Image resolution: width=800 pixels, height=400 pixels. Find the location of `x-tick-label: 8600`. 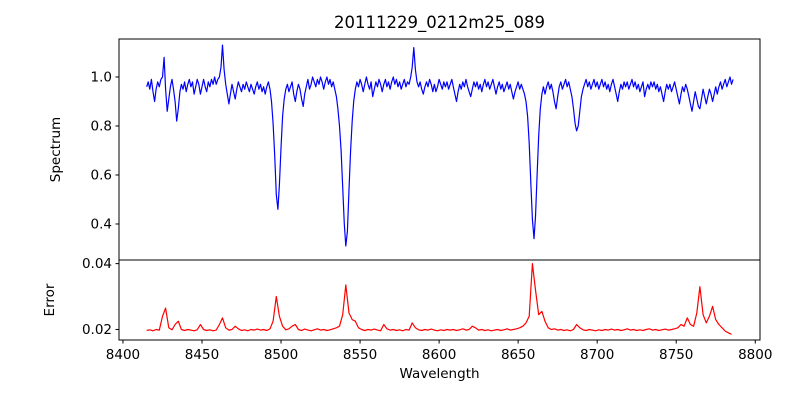

x-tick-label: 8600 is located at coordinates (439, 355).